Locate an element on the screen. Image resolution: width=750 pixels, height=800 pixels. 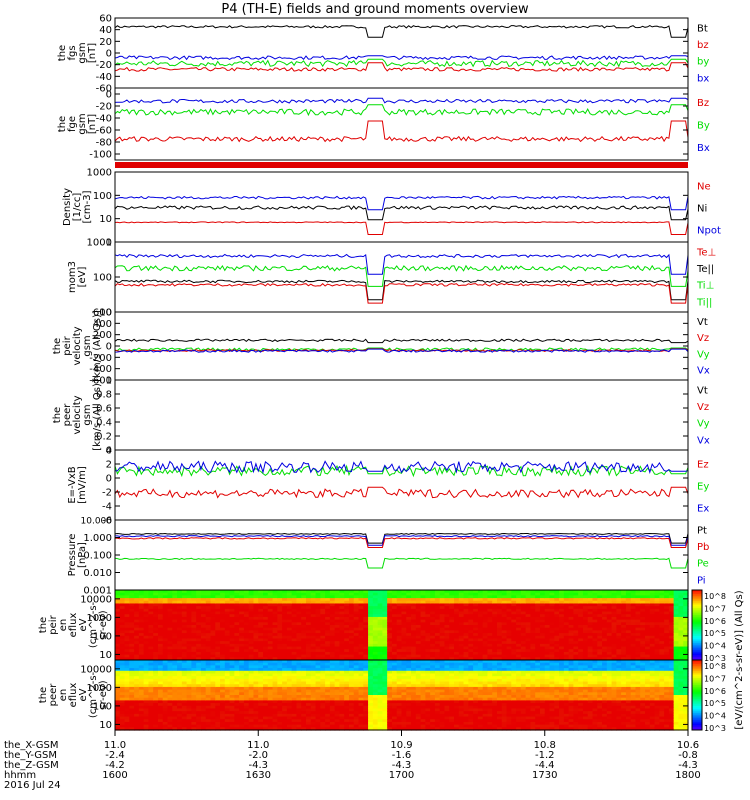
y-tick-label: 10.000 is located at coordinates (97, 522).